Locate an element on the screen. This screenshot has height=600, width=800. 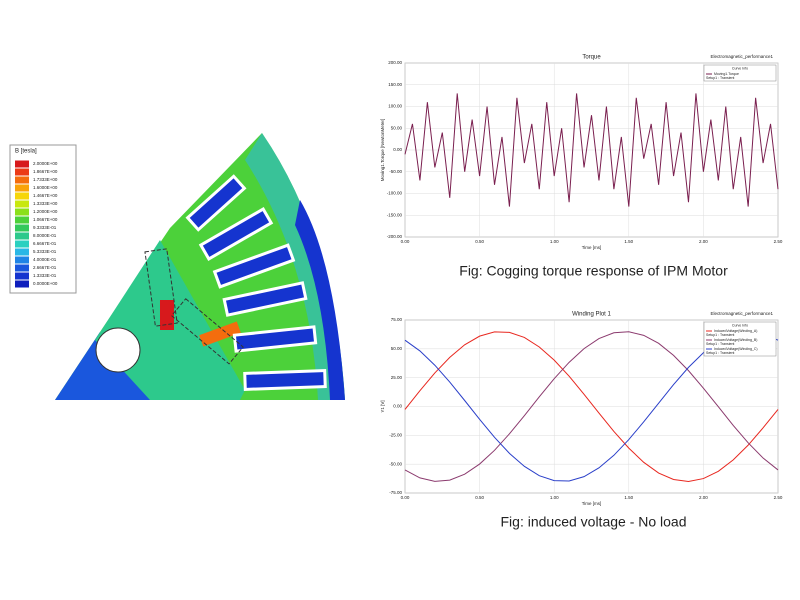
yoke-low-field is located at coordinates (320, 300).